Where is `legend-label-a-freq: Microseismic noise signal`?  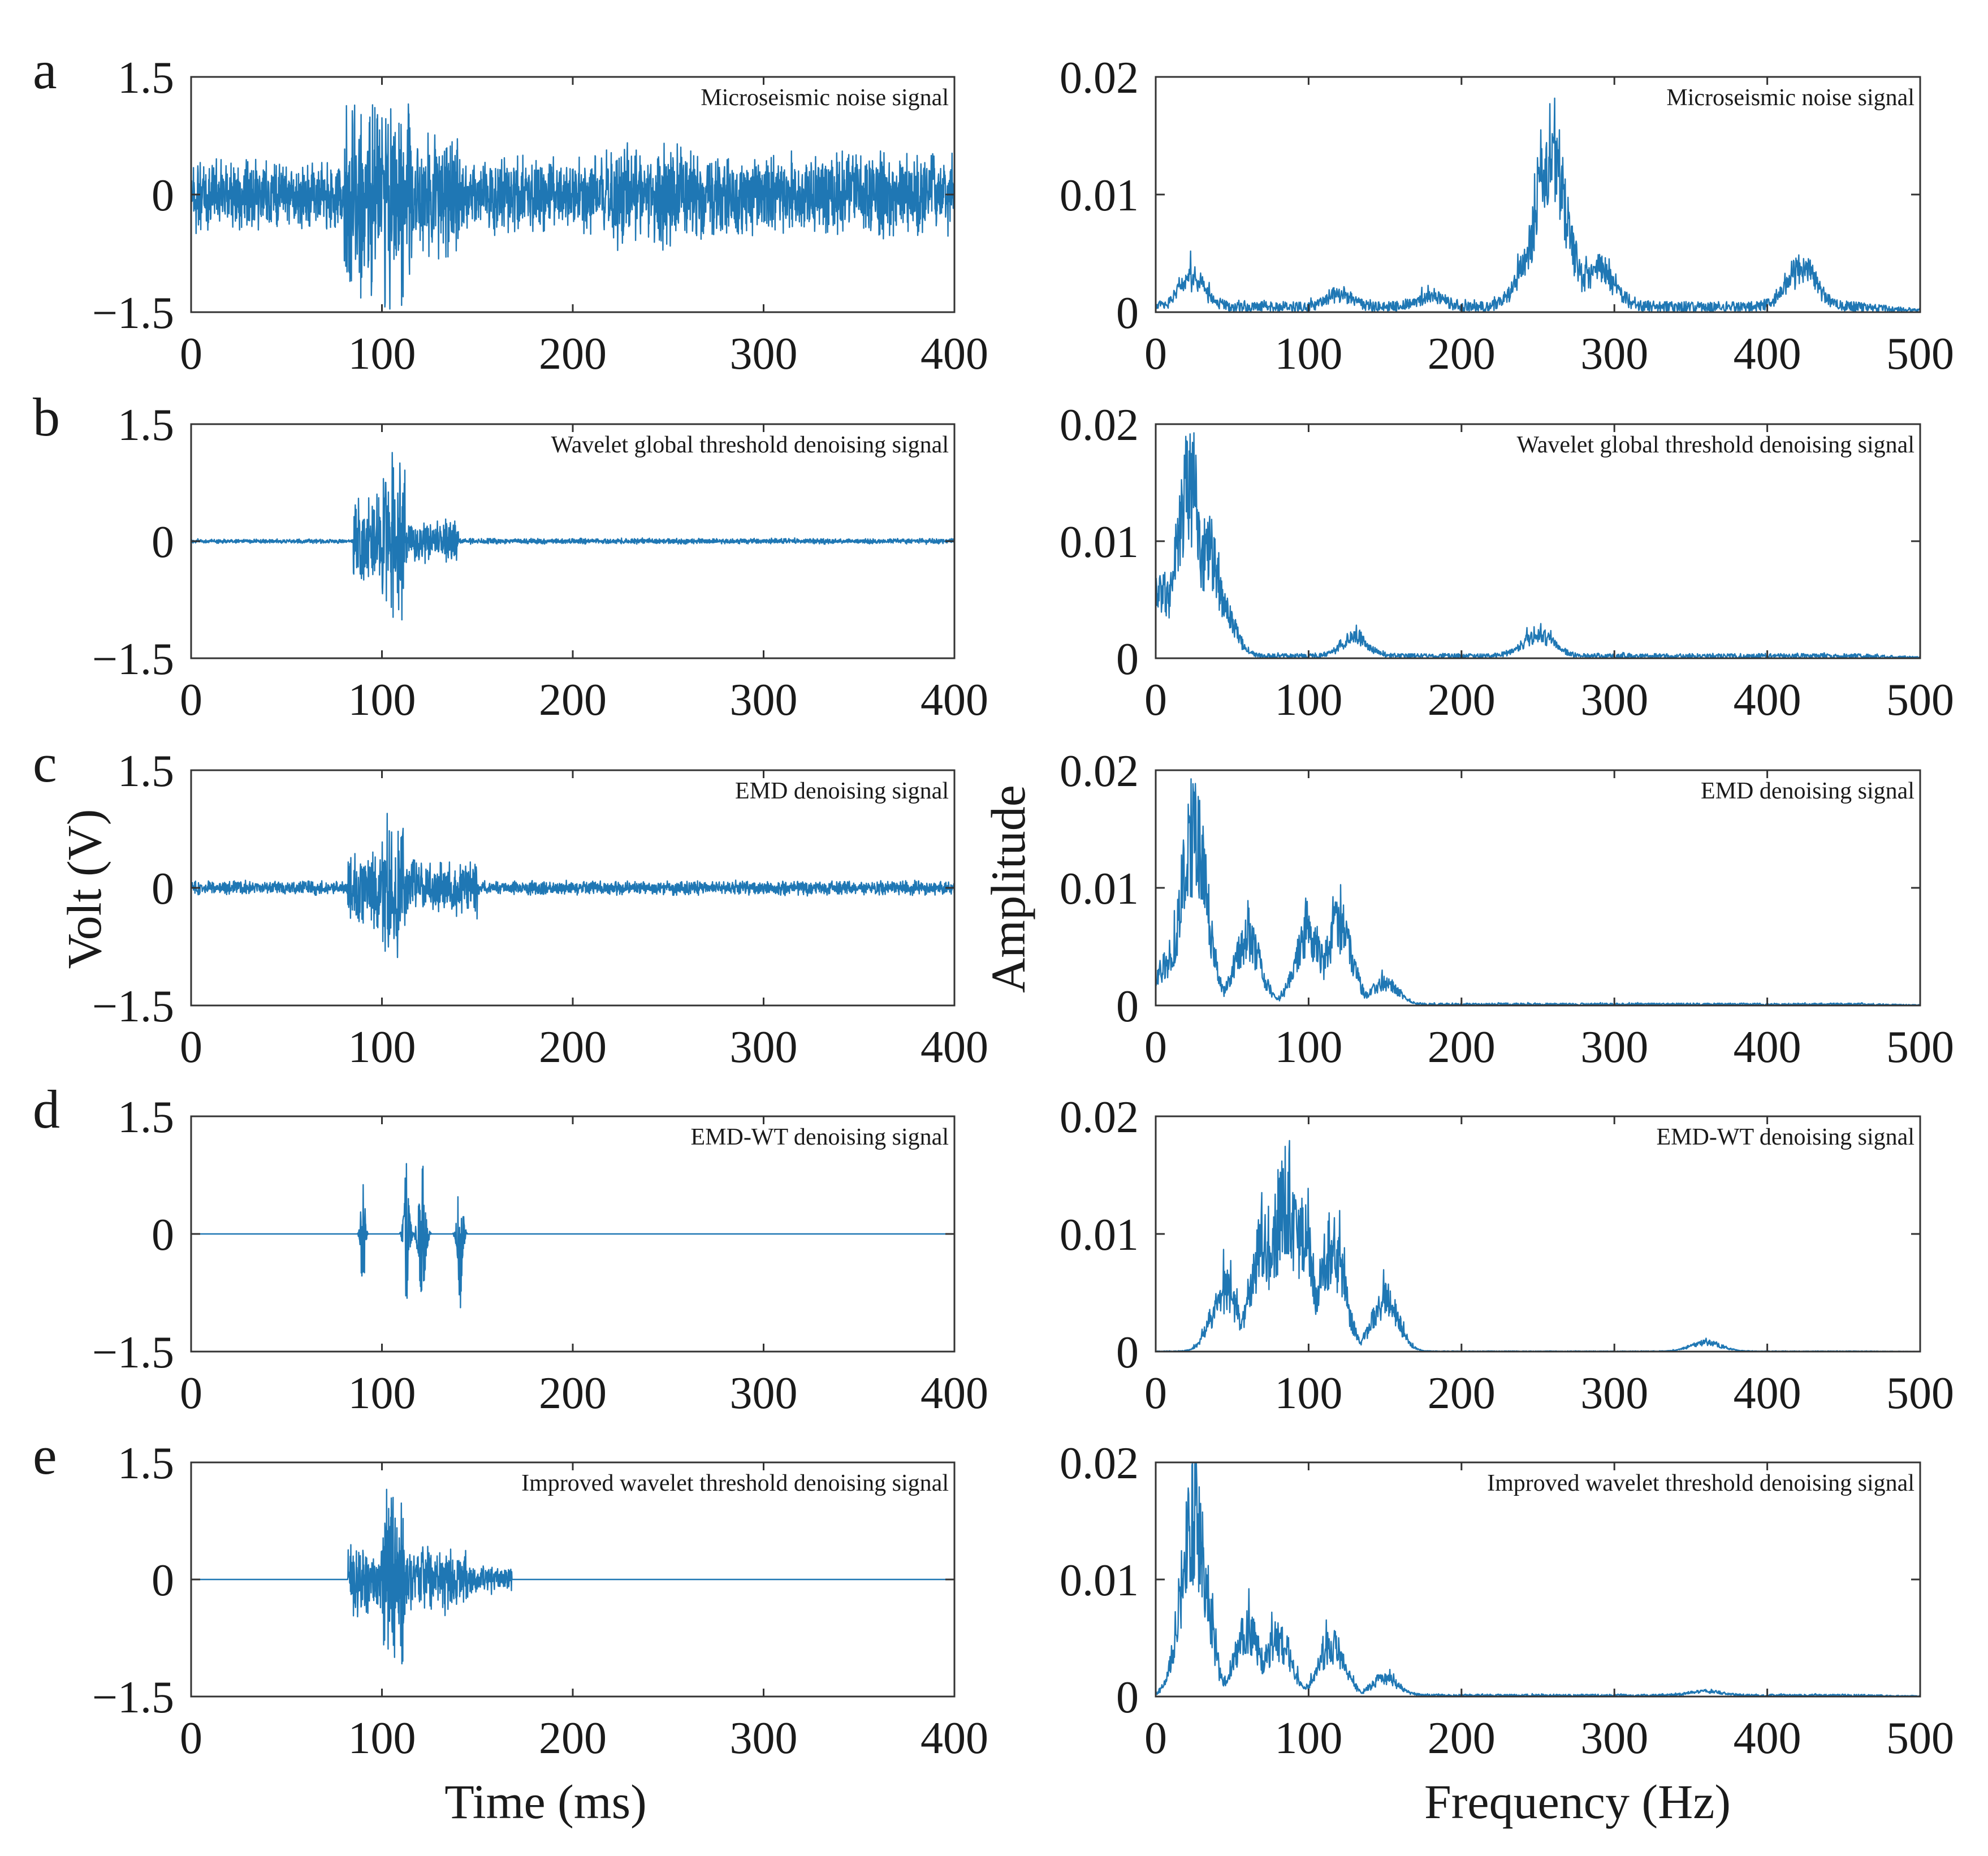 legend-label-a-freq: Microseismic noise signal is located at coordinates (1790, 98).